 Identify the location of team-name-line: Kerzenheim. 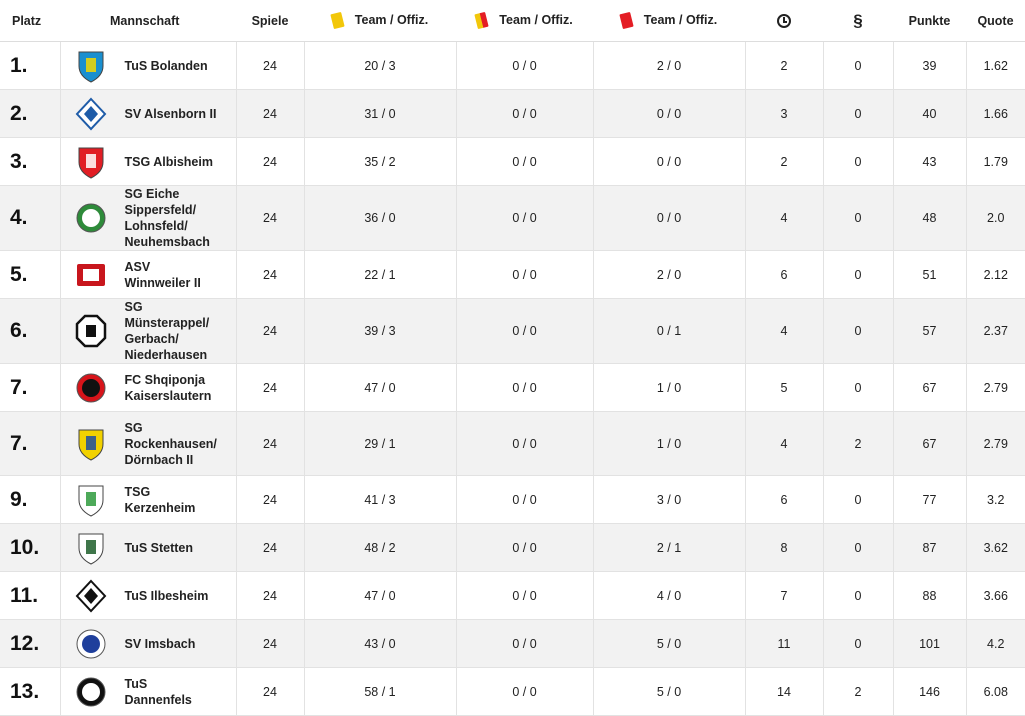
(160, 507).